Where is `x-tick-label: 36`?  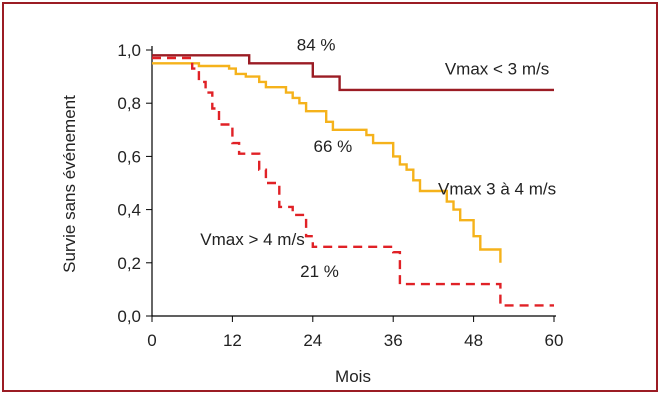
x-tick-label: 36 is located at coordinates (393, 340).